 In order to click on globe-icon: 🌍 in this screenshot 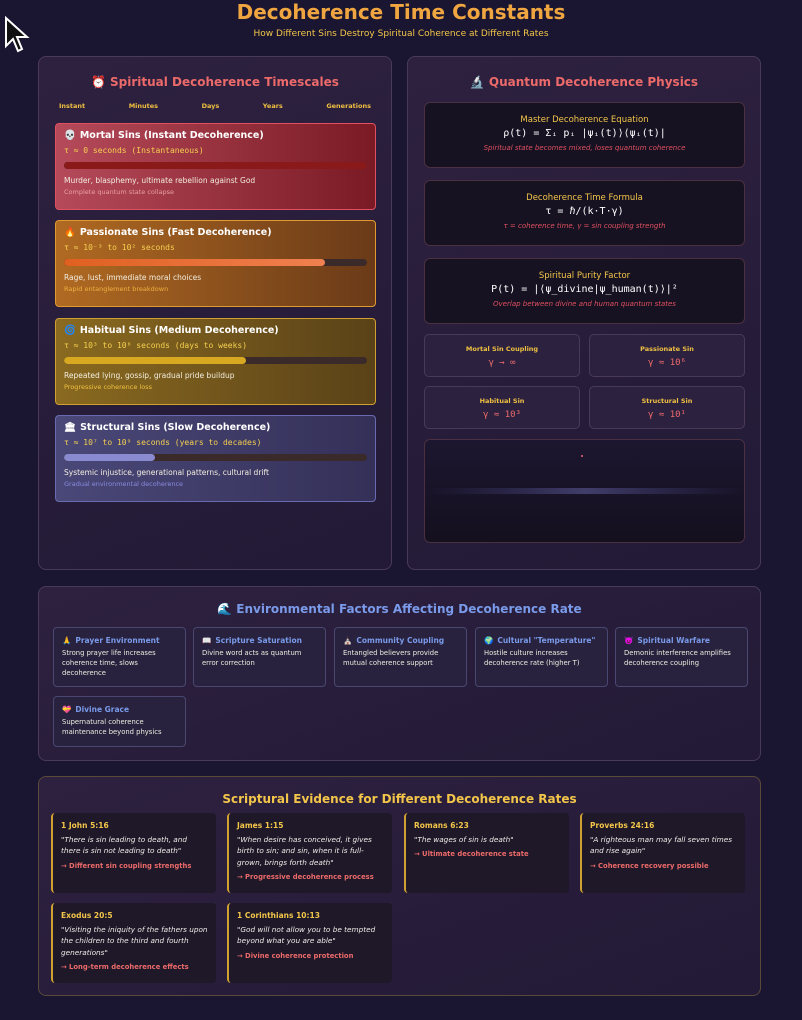, I will do `click(489, 640)`.